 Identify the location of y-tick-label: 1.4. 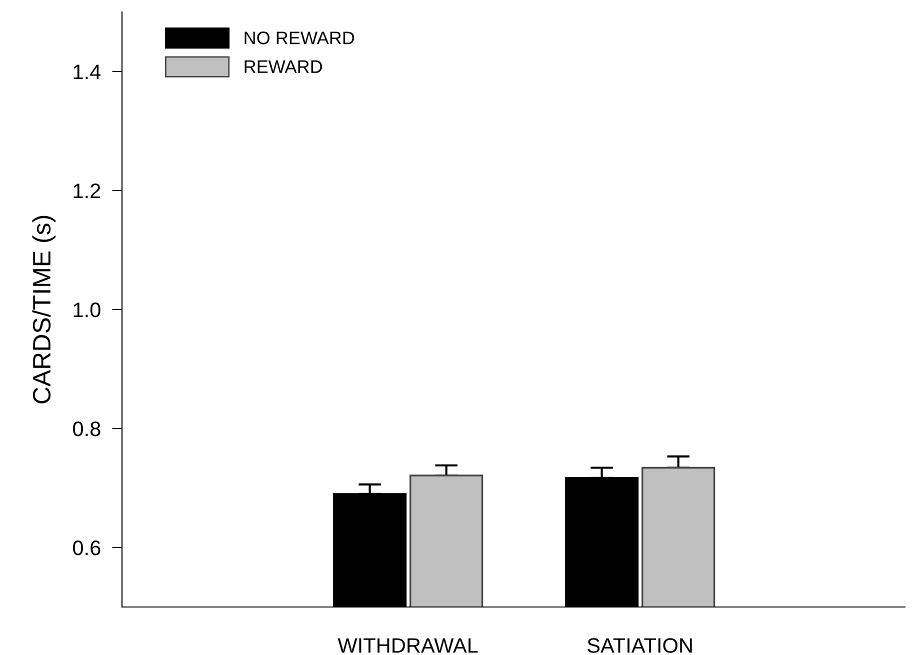
(87, 72).